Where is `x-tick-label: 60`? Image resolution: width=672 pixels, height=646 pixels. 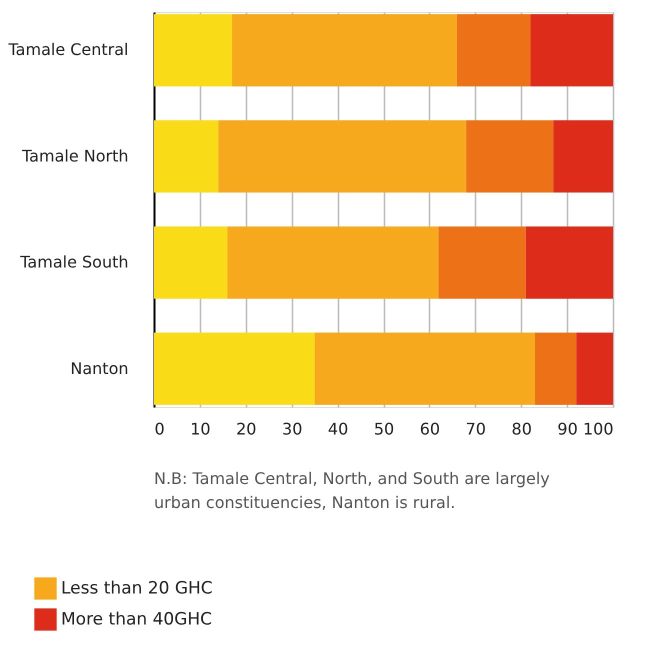 x-tick-label: 60 is located at coordinates (430, 429).